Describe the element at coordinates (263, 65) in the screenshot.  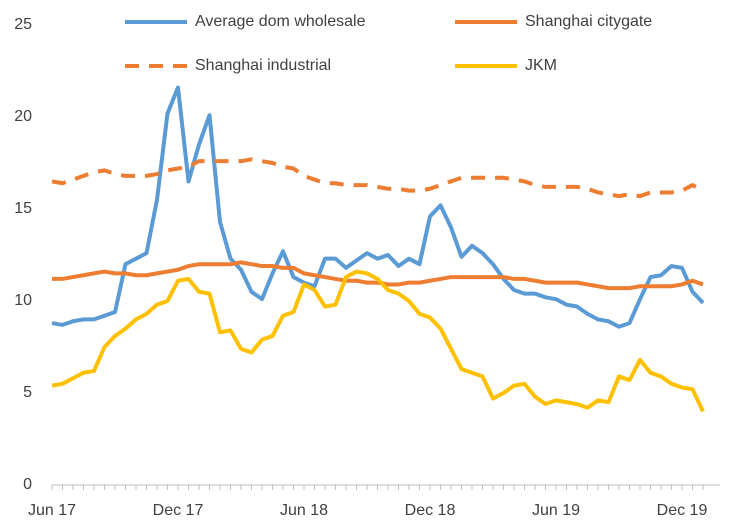
I see `legend-label: Shanghai industrial` at that location.